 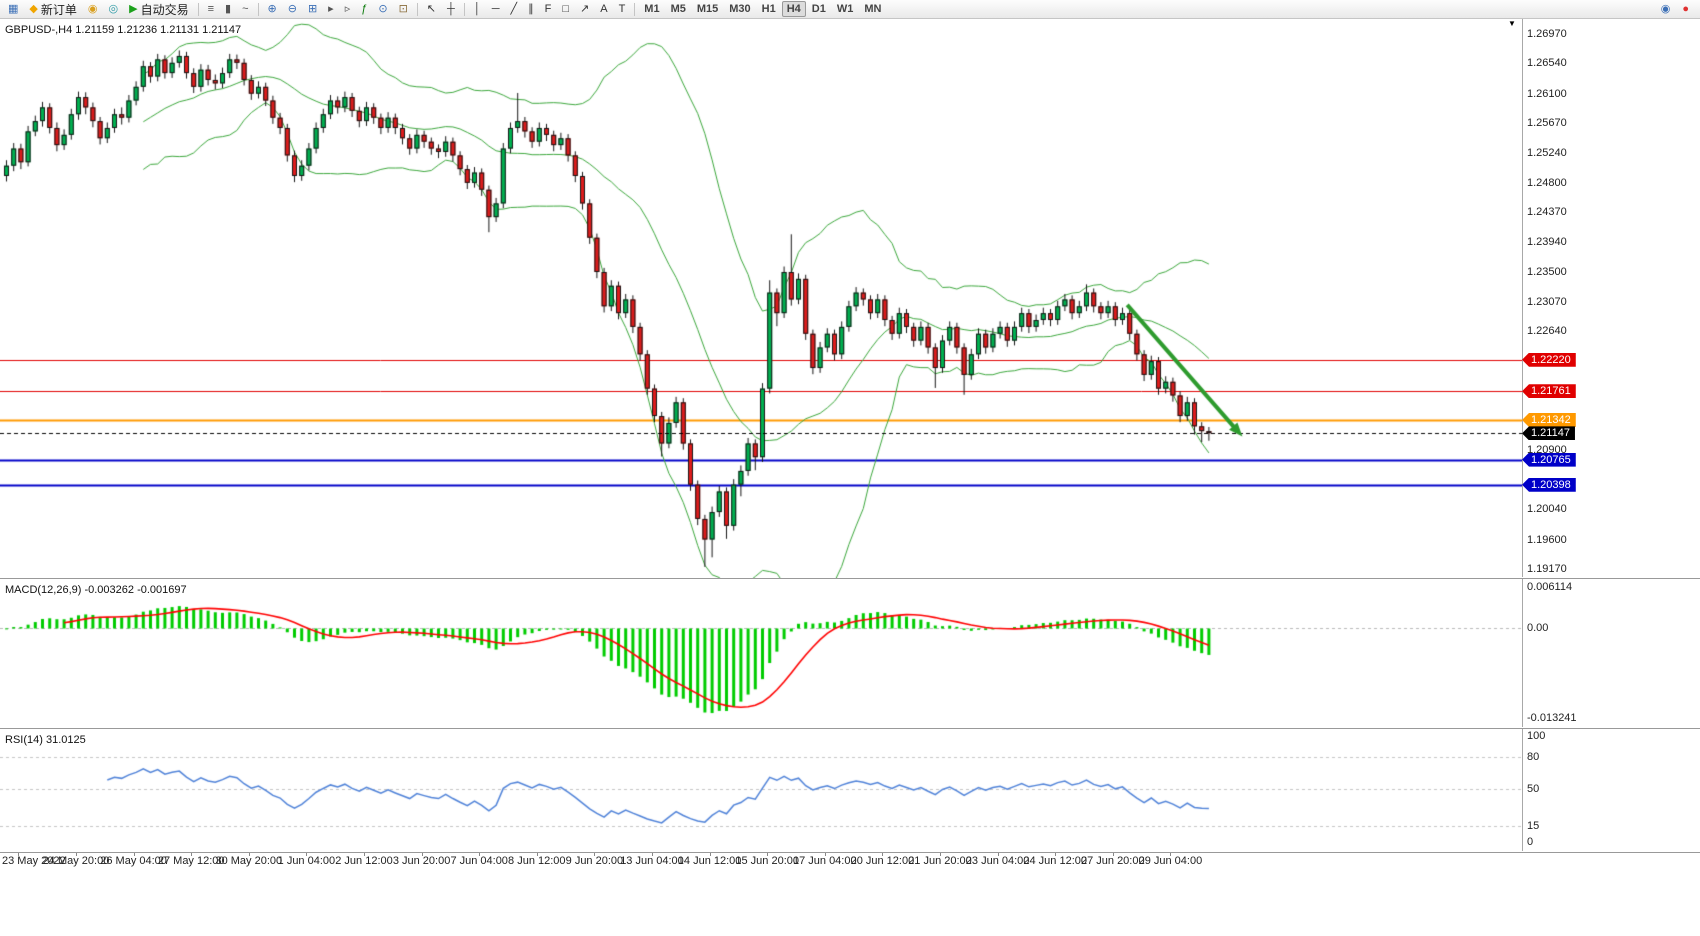 What do you see at coordinates (1547, 63) in the screenshot?
I see `price-tick: 1.26540` at bounding box center [1547, 63].